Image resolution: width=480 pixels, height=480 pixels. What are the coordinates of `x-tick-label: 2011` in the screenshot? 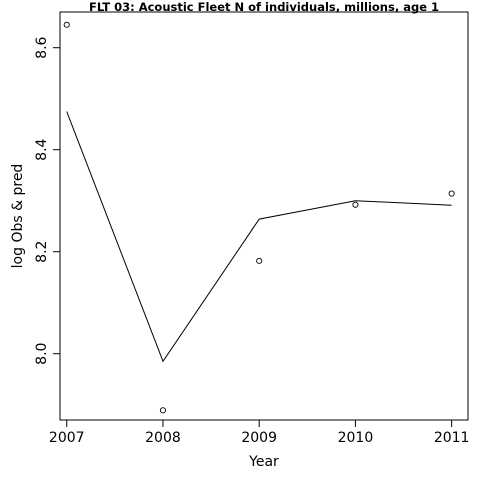 It's located at (452, 438).